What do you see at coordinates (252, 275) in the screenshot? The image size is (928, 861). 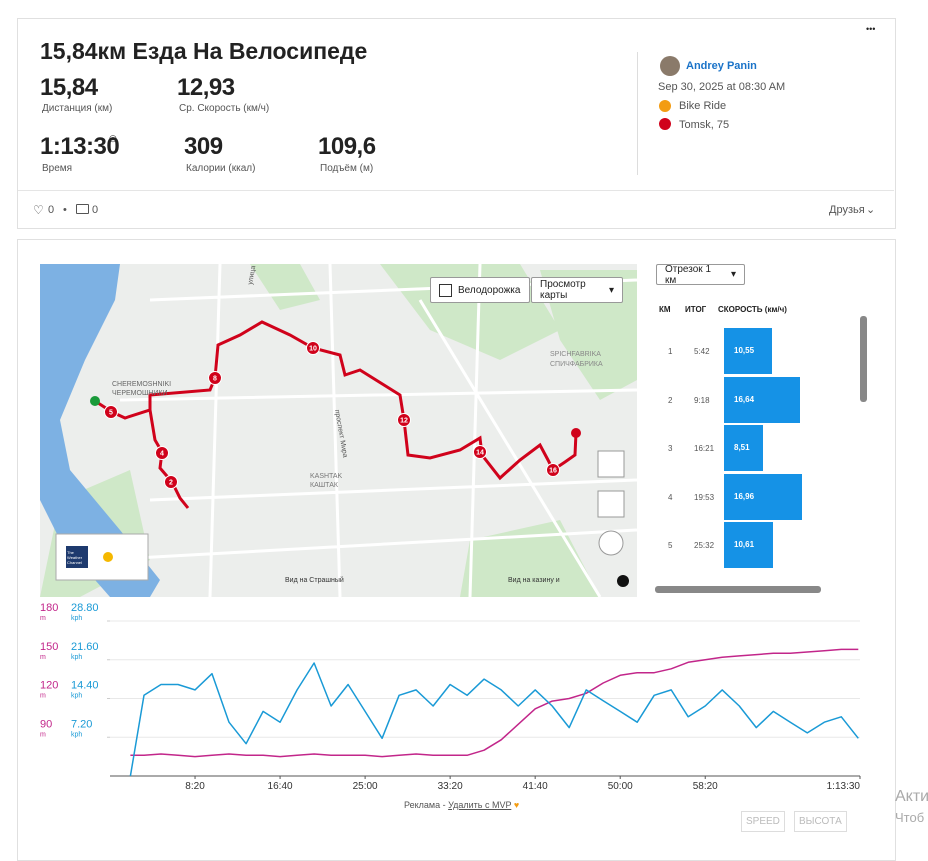 I see `map-label: улица` at bounding box center [252, 275].